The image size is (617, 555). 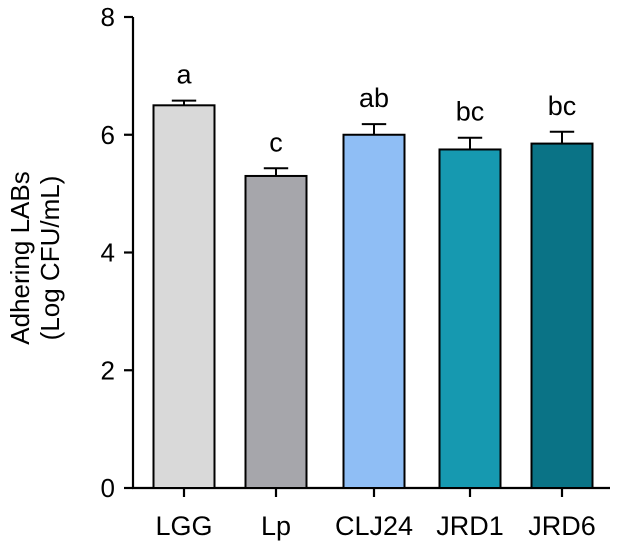 What do you see at coordinates (108, 488) in the screenshot?
I see `y-tick-label: 0` at bounding box center [108, 488].